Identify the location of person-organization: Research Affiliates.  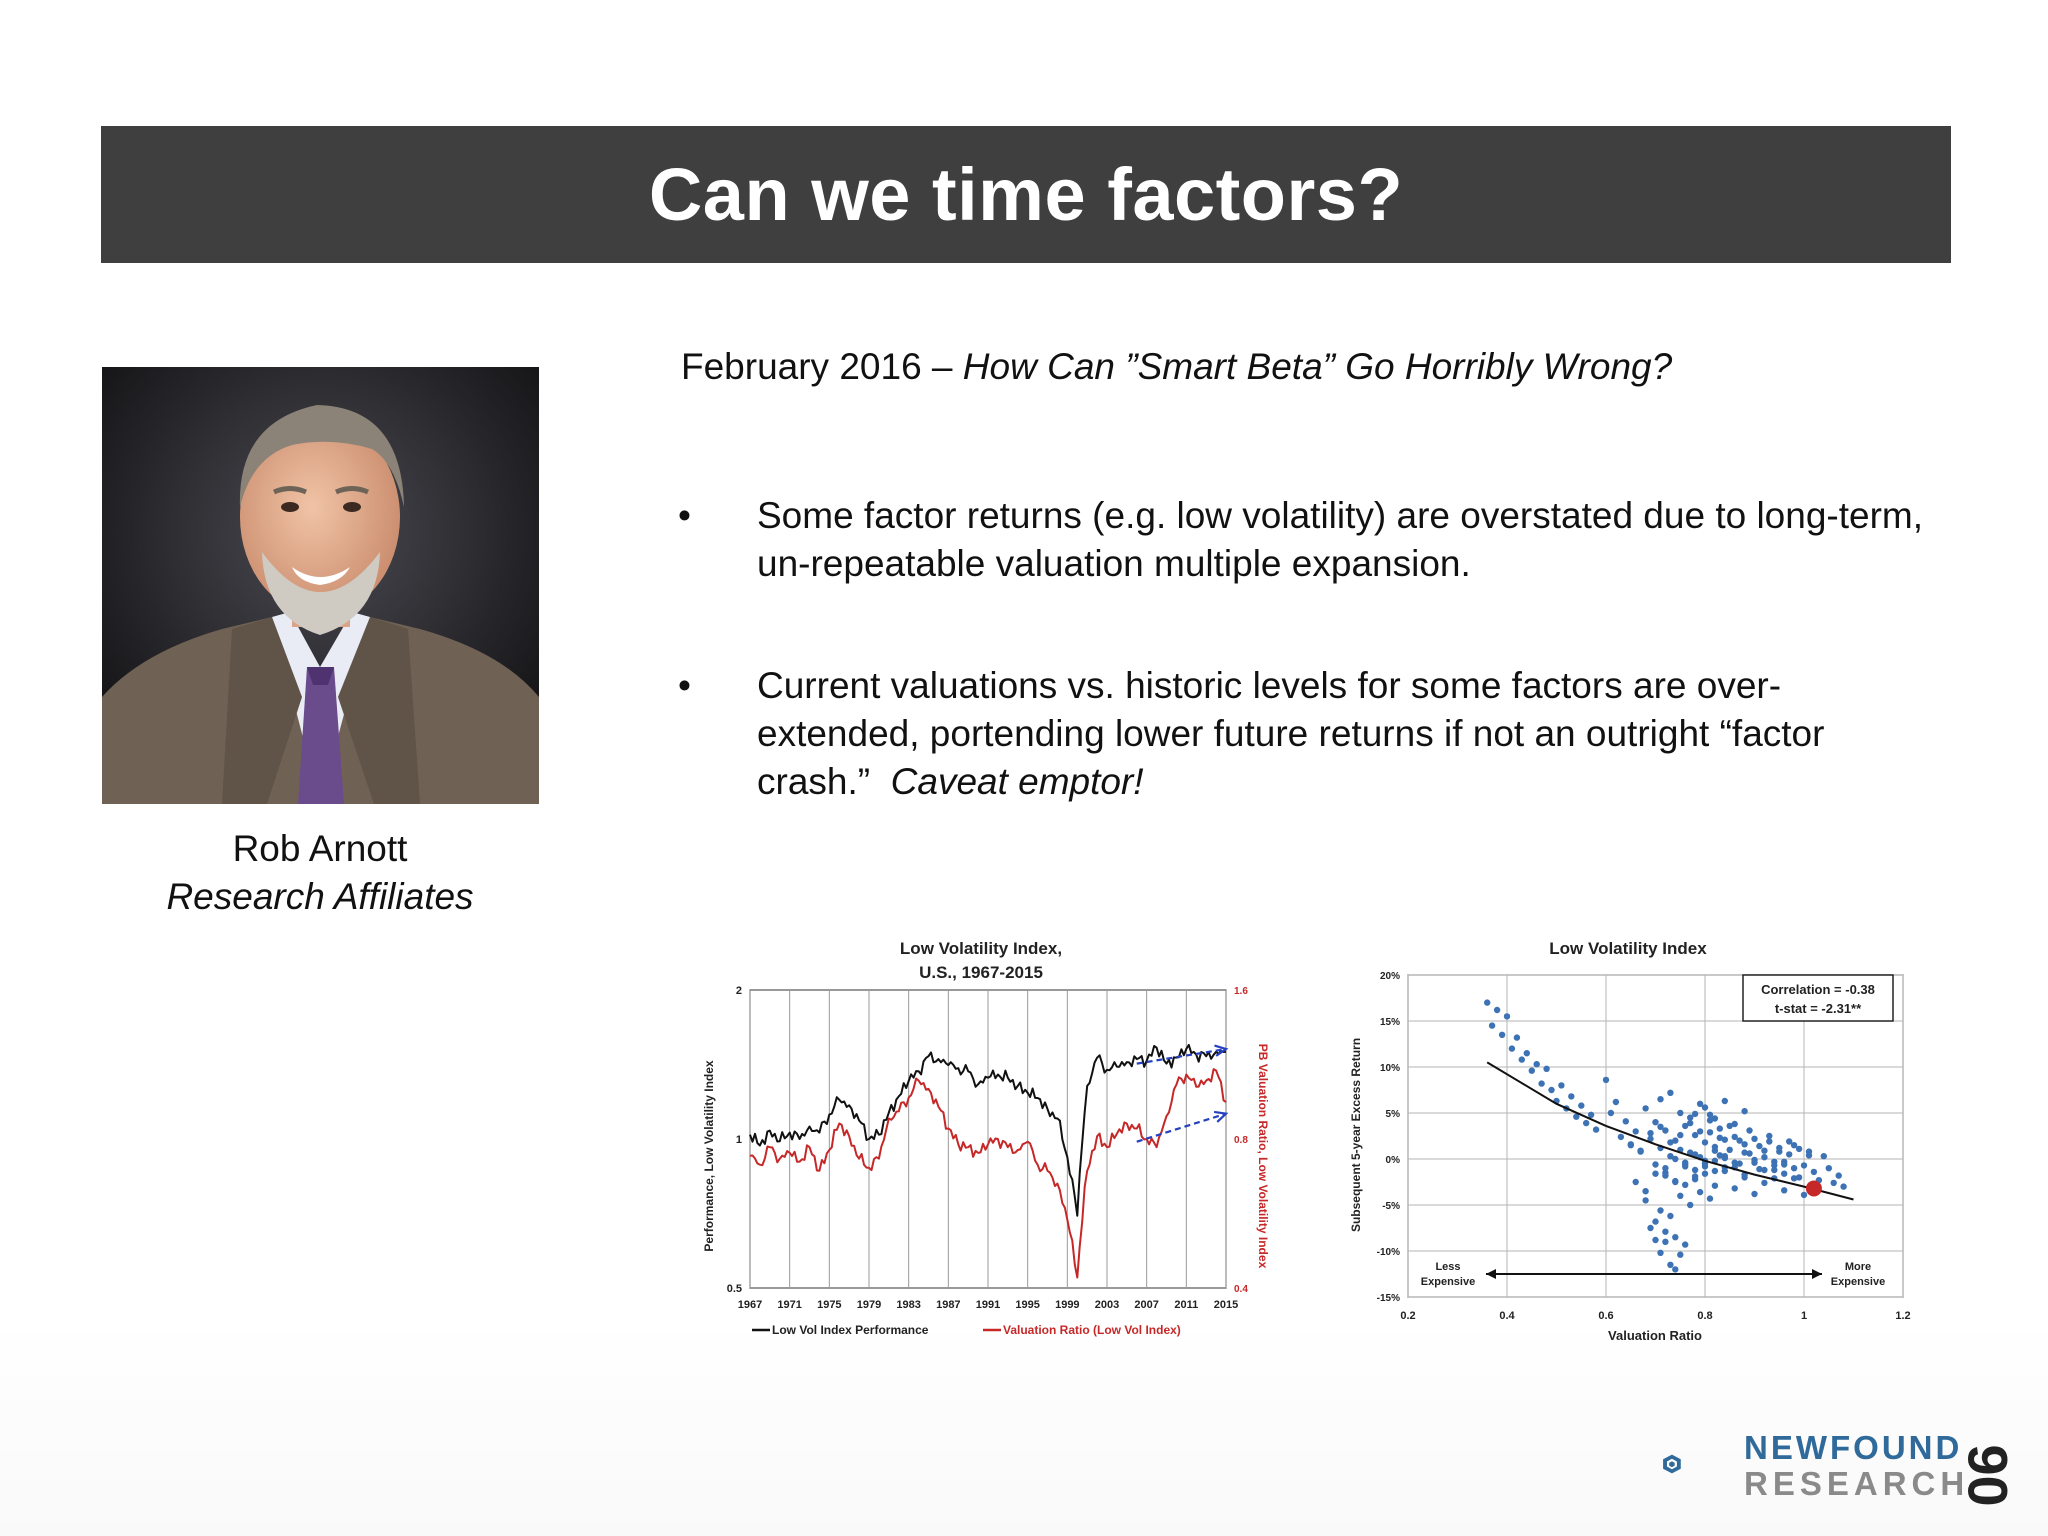
(320, 896).